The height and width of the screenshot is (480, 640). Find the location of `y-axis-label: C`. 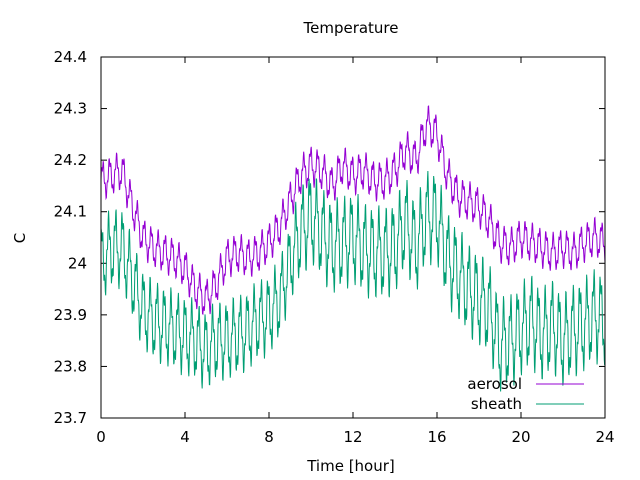

y-axis-label: C is located at coordinates (20, 238).